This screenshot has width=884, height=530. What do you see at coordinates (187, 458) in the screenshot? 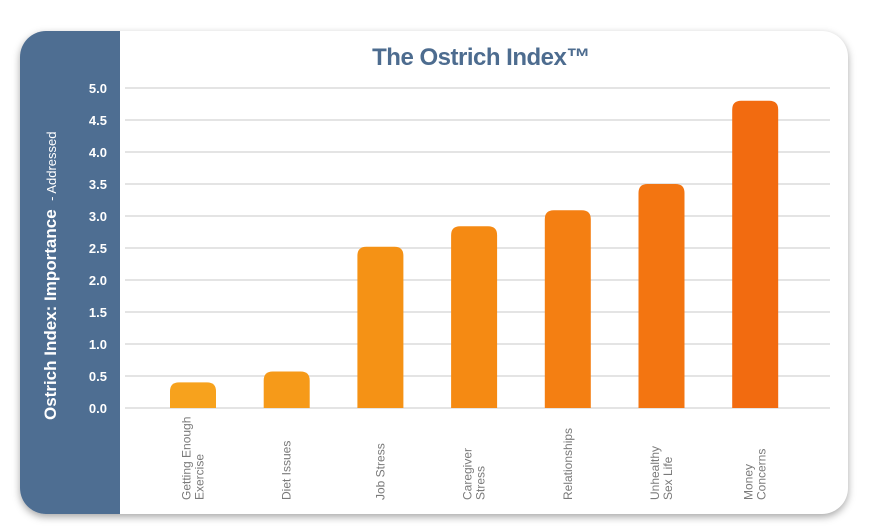
I see `x-tick-label-line: Getting Enough` at bounding box center [187, 458].